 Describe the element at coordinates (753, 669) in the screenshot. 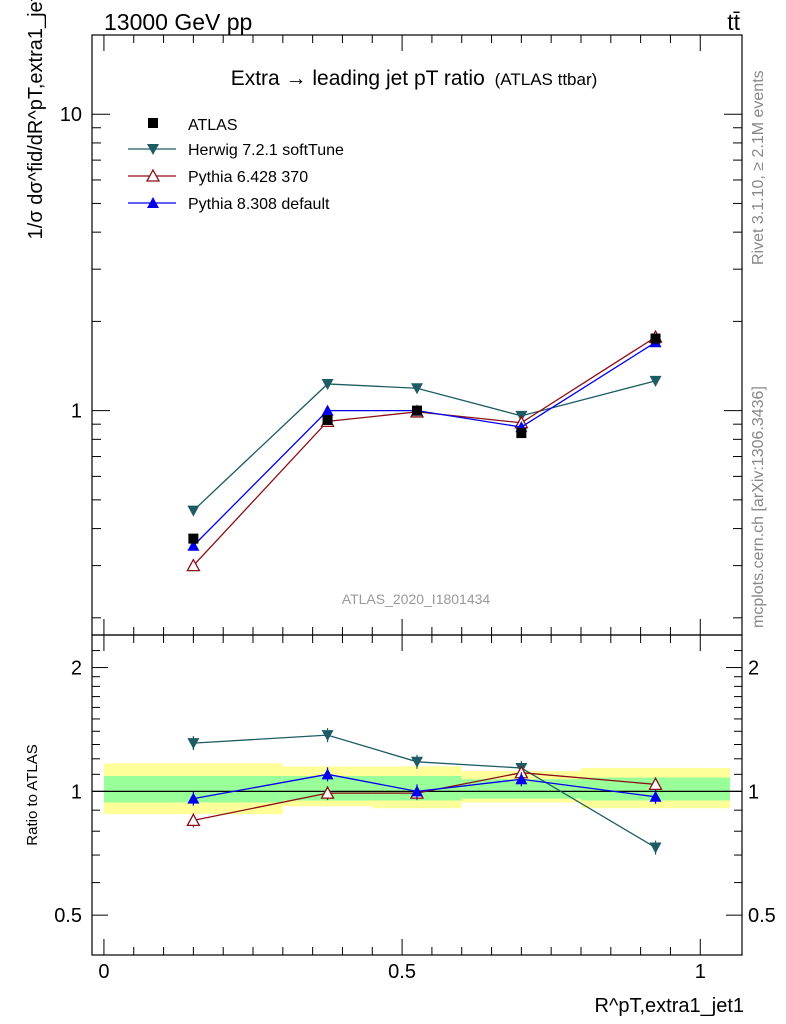

I see `ratio-y-tick-label-right: 2` at that location.